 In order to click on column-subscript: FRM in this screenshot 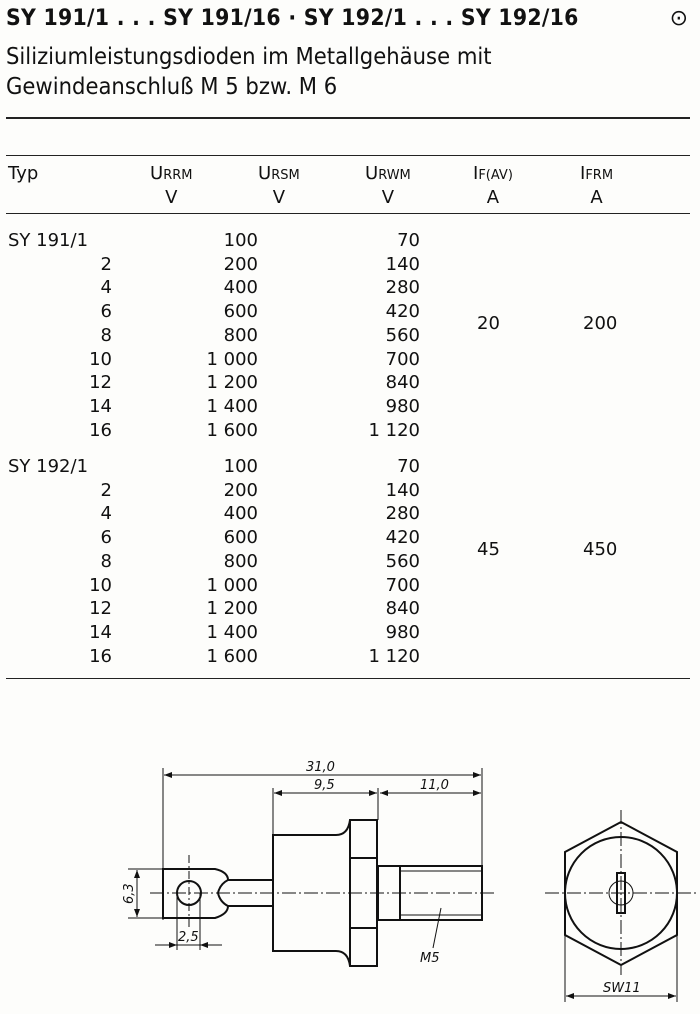, I will do `click(599, 175)`.